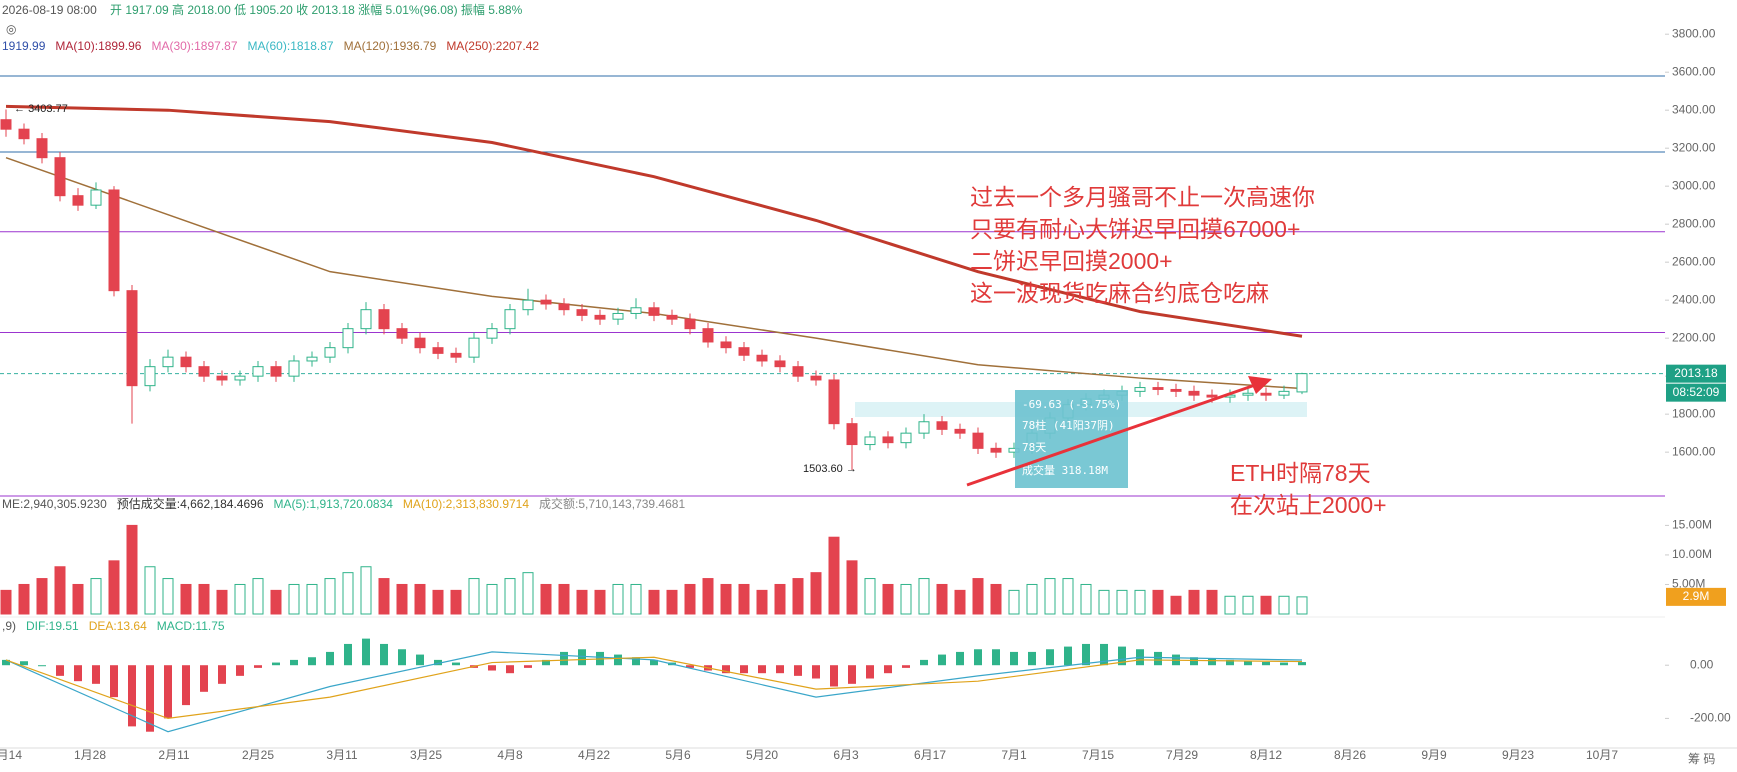 Image resolution: width=1737 pixels, height=772 pixels. I want to click on x-tick-label: 7月15, so click(1098, 755).